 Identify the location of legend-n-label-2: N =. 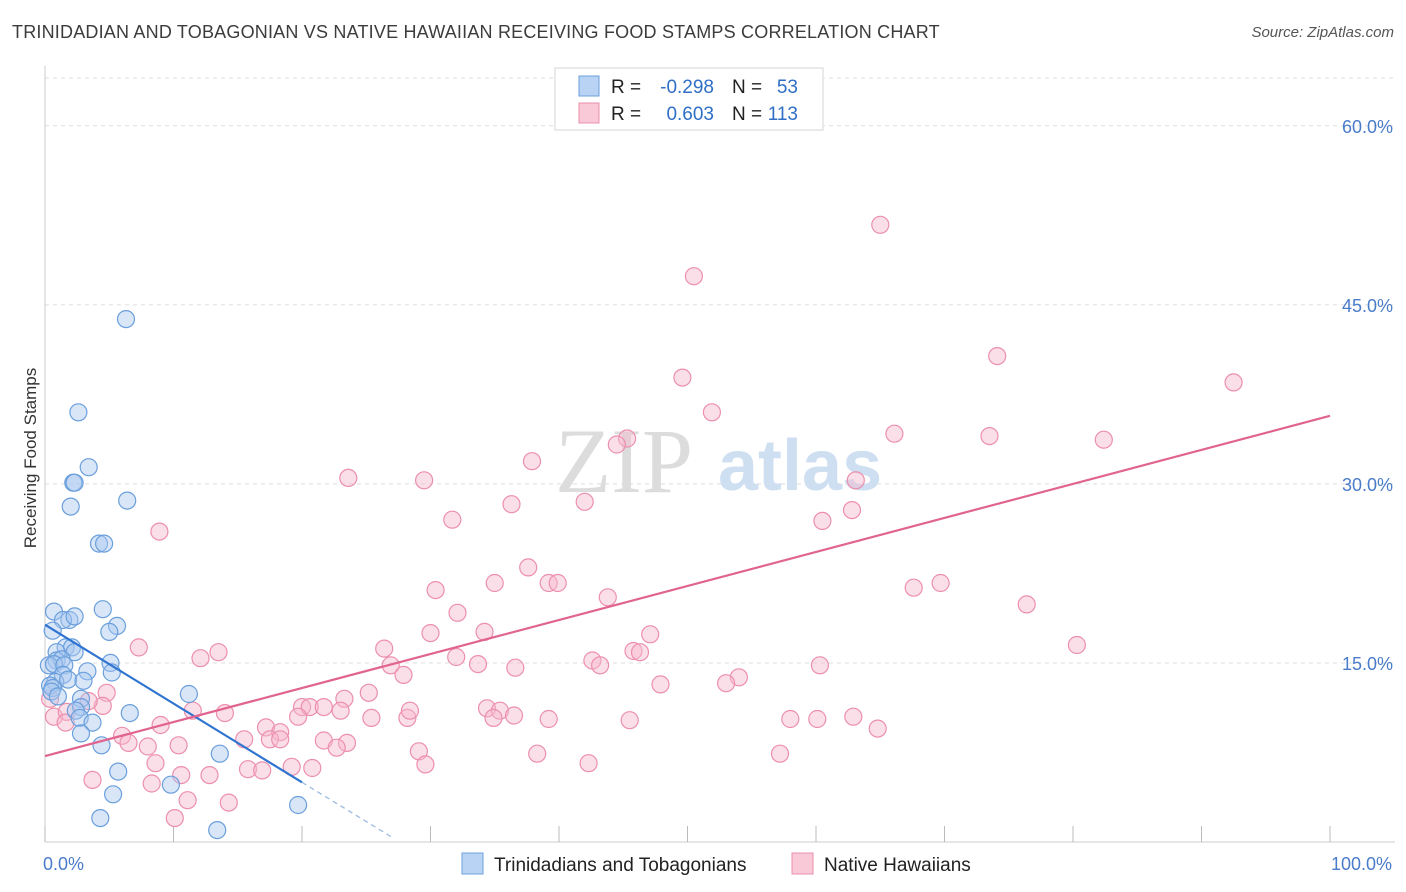
(747, 114).